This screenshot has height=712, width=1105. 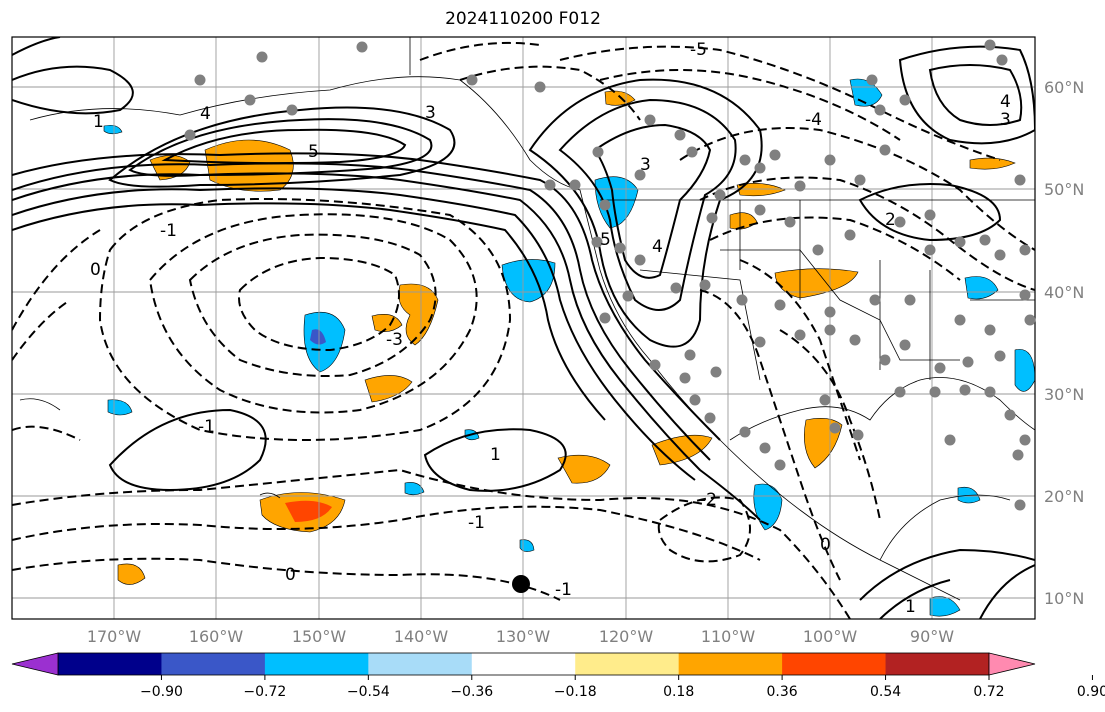 What do you see at coordinates (626, 636) in the screenshot?
I see `lon-label: 120°W` at bounding box center [626, 636].